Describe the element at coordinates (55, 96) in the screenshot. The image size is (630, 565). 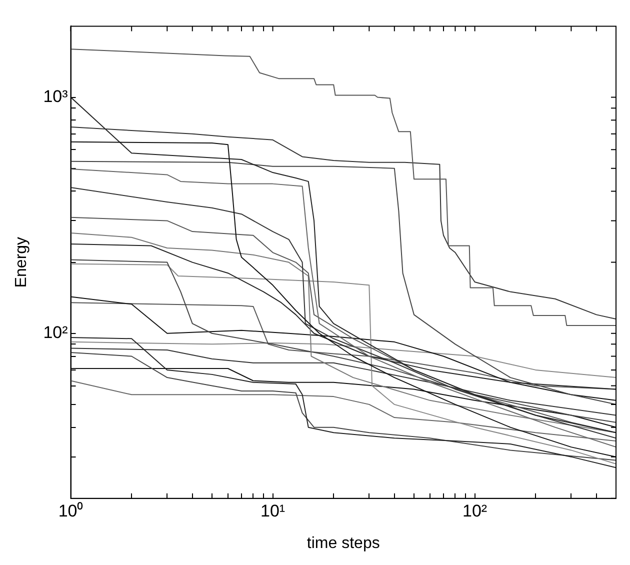
I see `y-tick-label: 10³` at that location.